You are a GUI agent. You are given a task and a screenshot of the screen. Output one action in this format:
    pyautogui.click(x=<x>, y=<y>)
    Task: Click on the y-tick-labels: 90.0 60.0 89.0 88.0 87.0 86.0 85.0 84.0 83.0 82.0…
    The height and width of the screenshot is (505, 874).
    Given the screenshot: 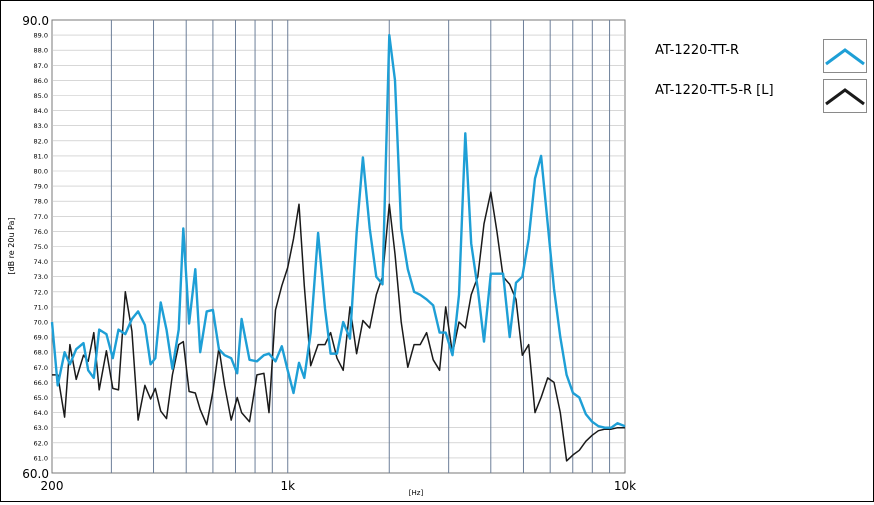 What is the action you would take?
    pyautogui.click(x=35, y=247)
    